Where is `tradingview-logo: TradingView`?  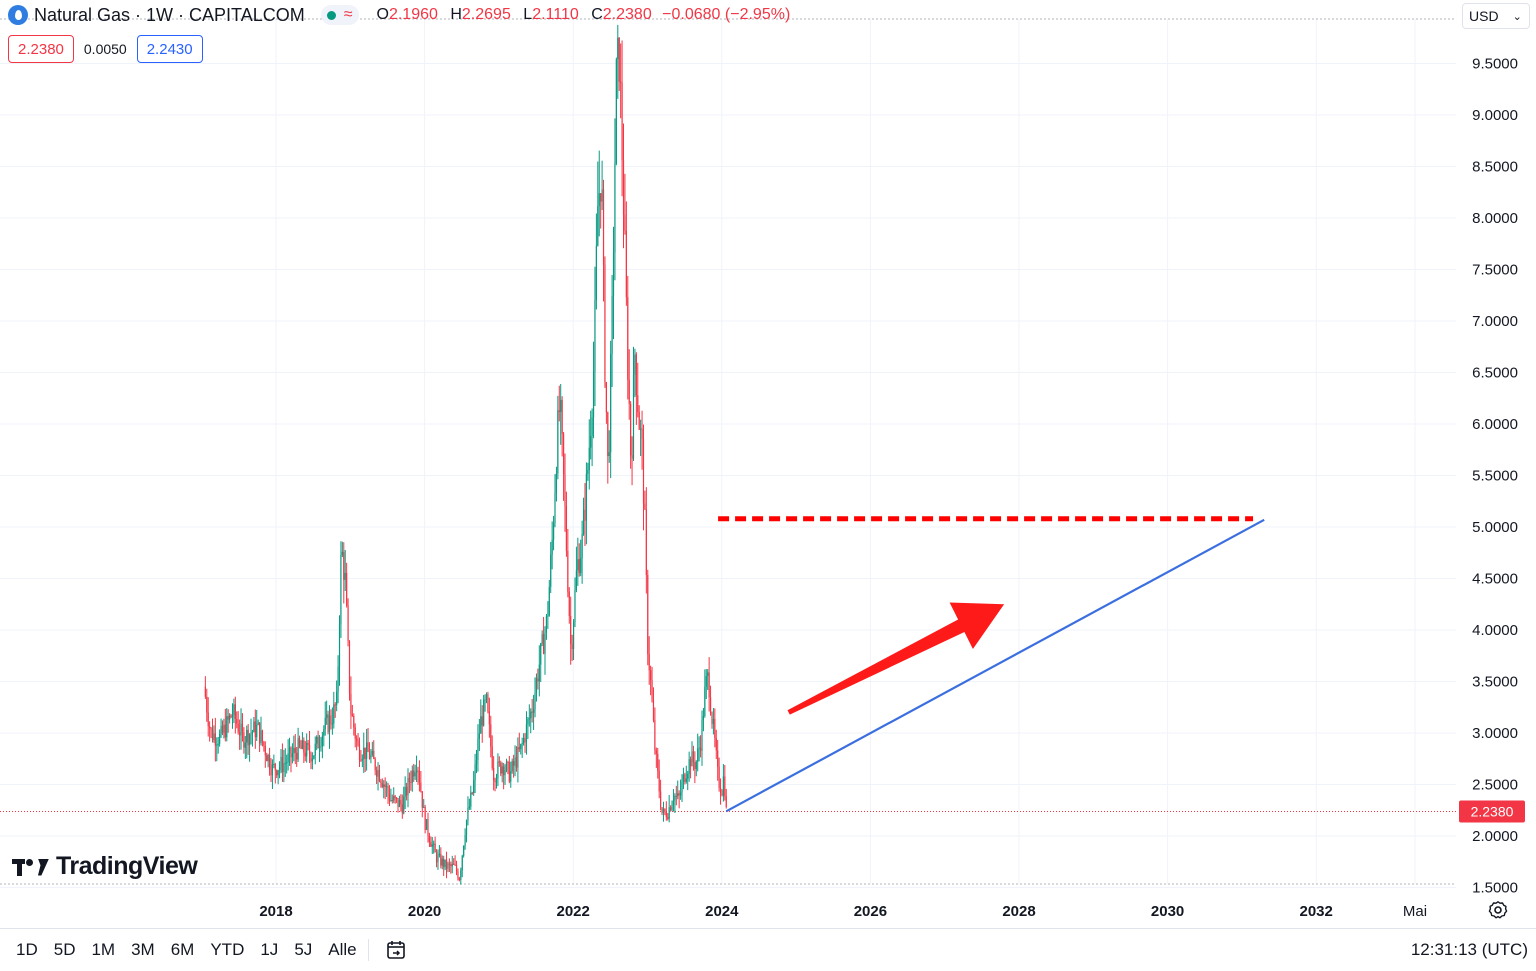
tradingview-logo: TradingView is located at coordinates (105, 866).